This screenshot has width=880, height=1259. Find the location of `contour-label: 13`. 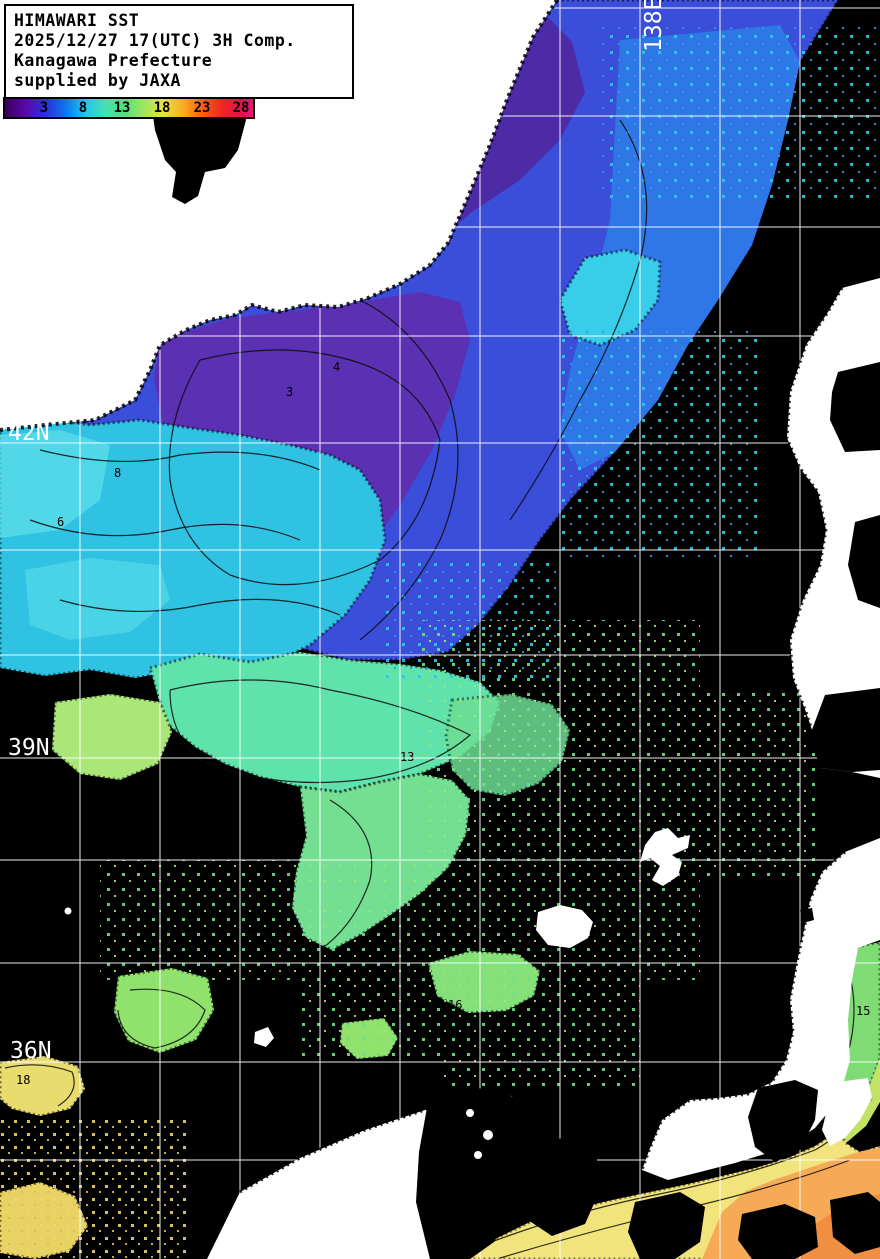

contour-label: 13 is located at coordinates (407, 757).